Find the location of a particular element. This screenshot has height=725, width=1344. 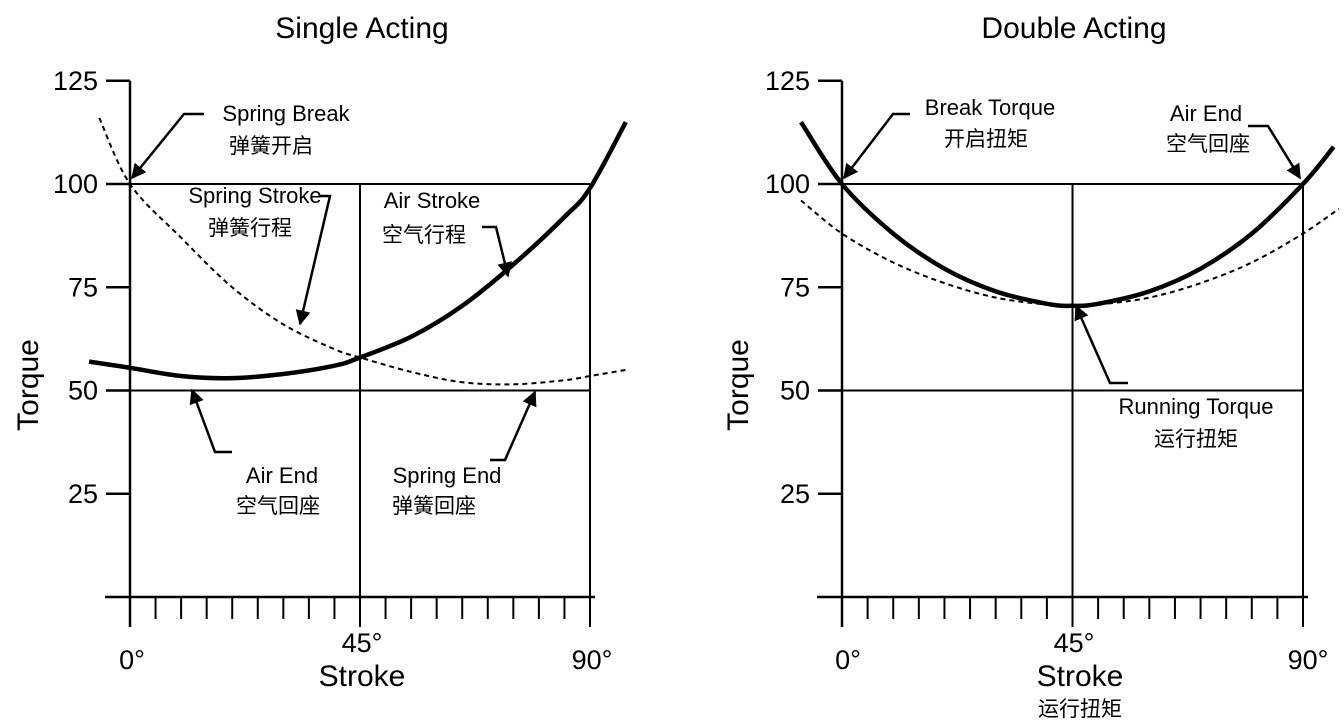

single-acting-title: Single Acting is located at coordinates (361, 28).